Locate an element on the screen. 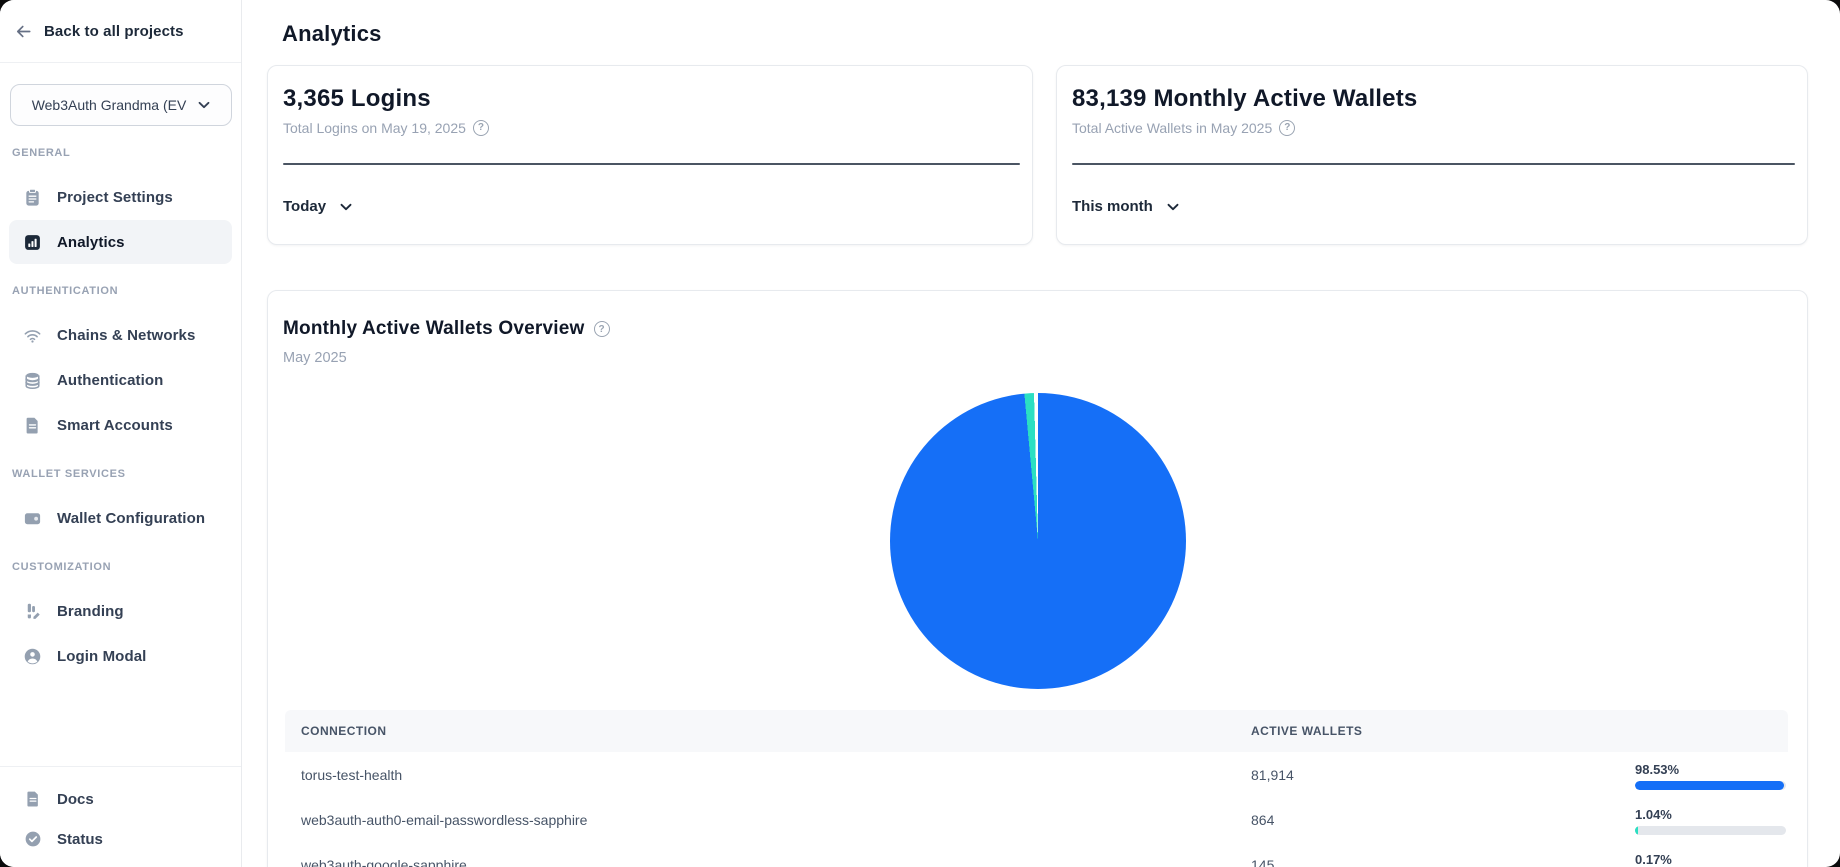 The width and height of the screenshot is (1840, 867). share-percent-label: 1.04% is located at coordinates (1653, 814).